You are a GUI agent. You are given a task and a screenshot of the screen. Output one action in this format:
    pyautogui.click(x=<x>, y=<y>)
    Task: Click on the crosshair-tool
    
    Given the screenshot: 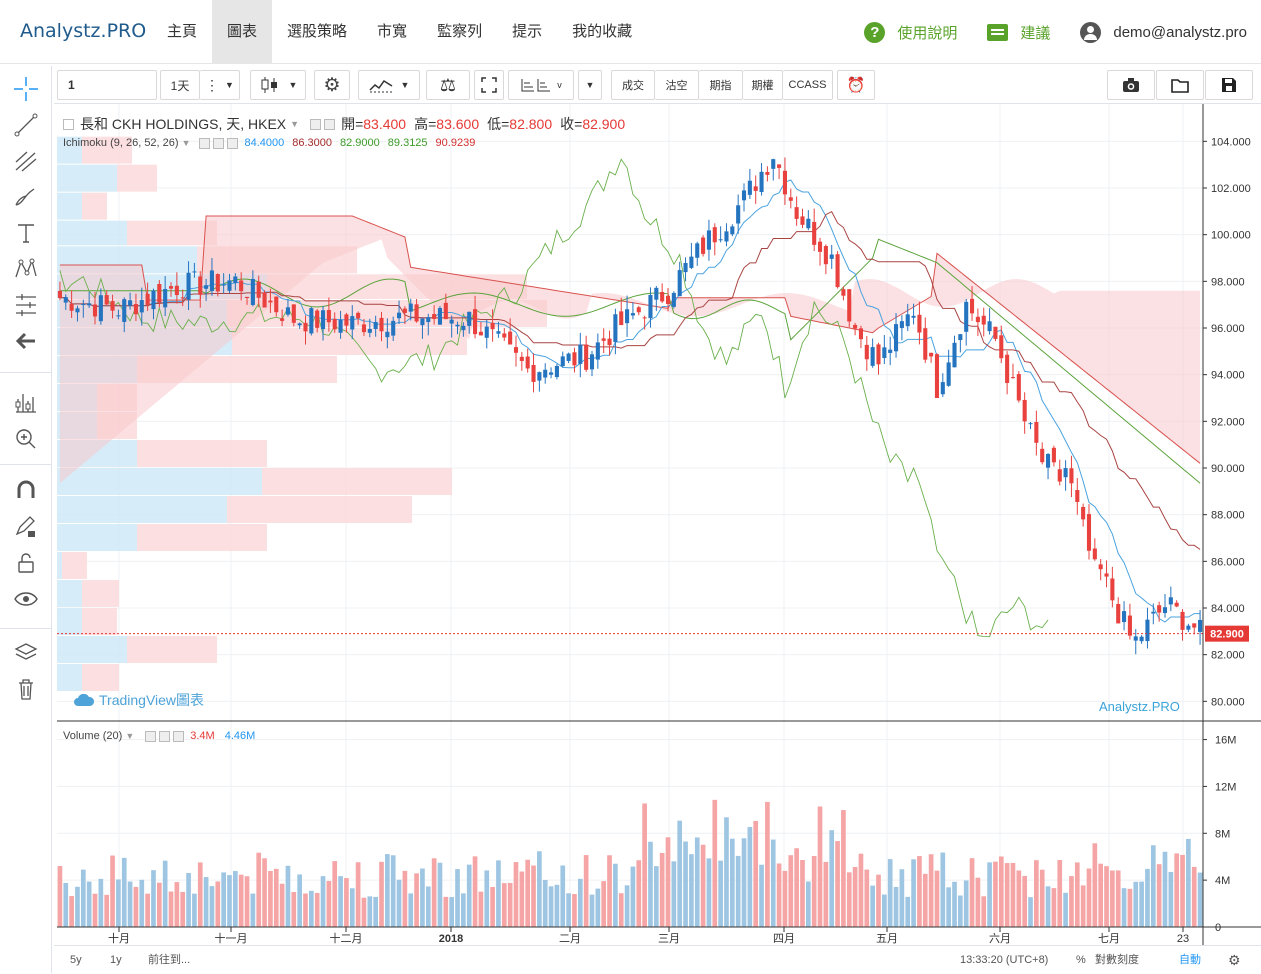 What is the action you would take?
    pyautogui.click(x=26, y=89)
    